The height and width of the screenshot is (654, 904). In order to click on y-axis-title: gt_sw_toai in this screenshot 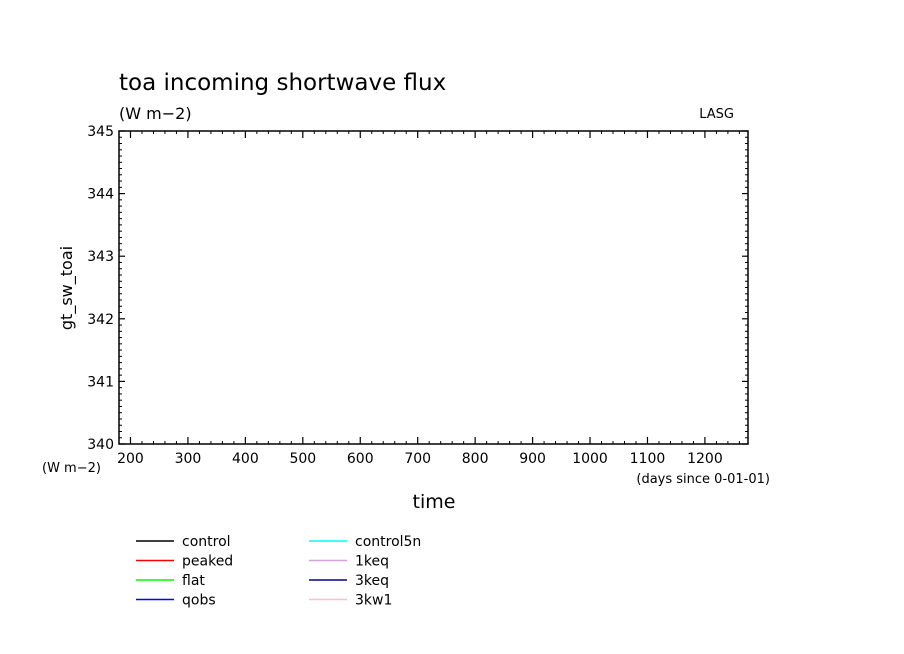, I will do `click(67, 288)`.